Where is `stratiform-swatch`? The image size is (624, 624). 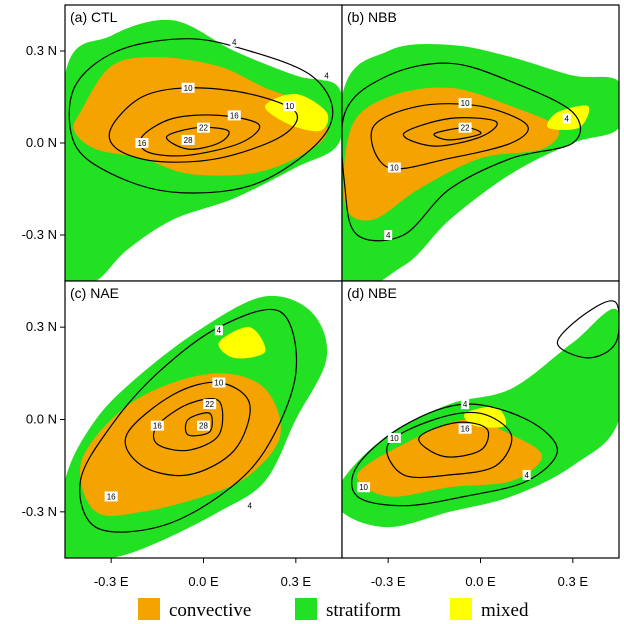 stratiform-swatch is located at coordinates (306, 609).